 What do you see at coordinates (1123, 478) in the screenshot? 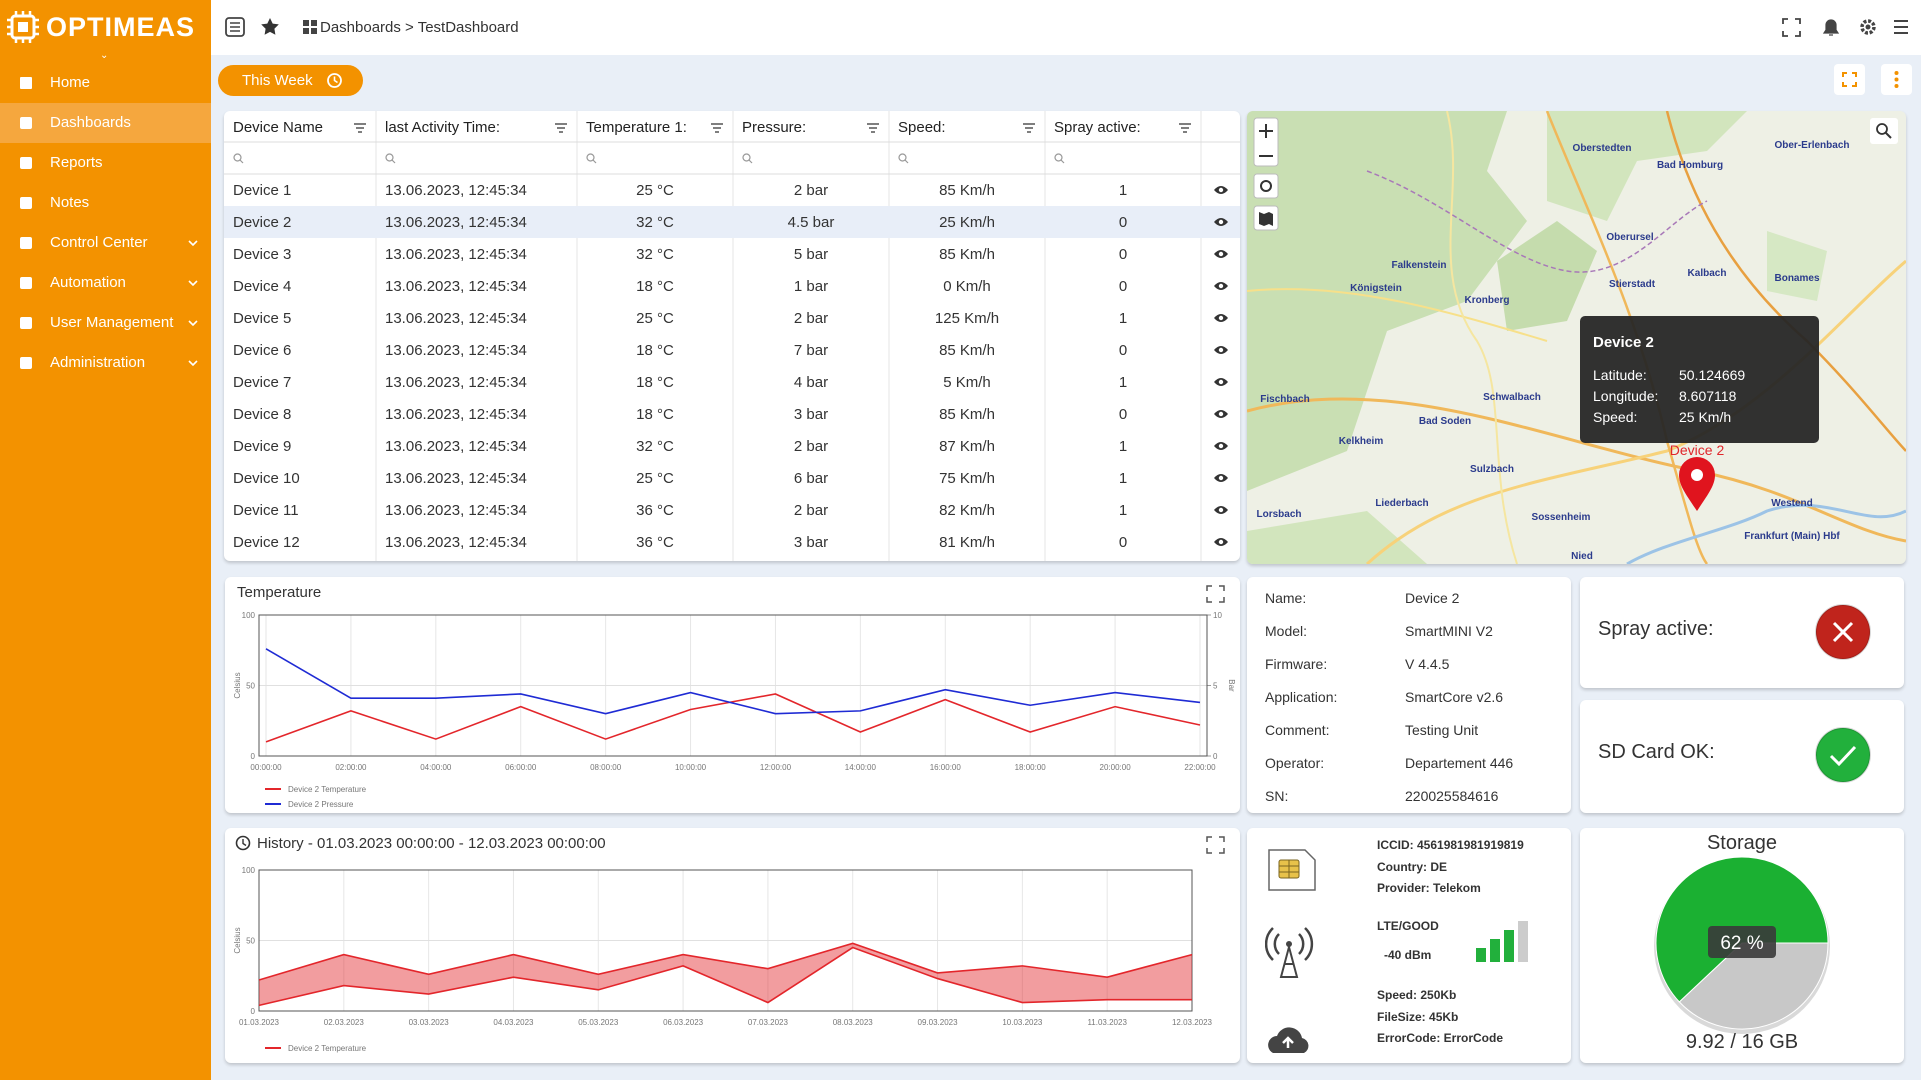
I see `table-cell: 1` at bounding box center [1123, 478].